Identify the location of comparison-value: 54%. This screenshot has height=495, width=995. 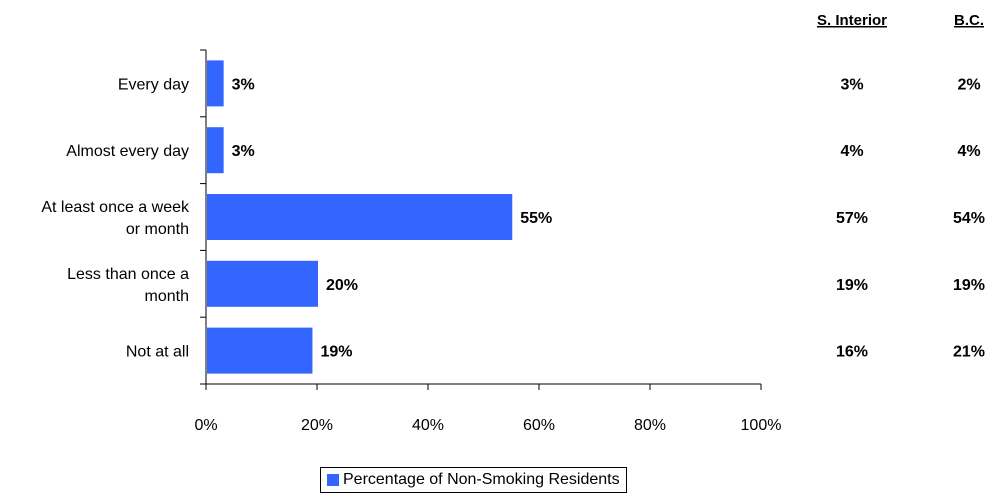
(969, 218).